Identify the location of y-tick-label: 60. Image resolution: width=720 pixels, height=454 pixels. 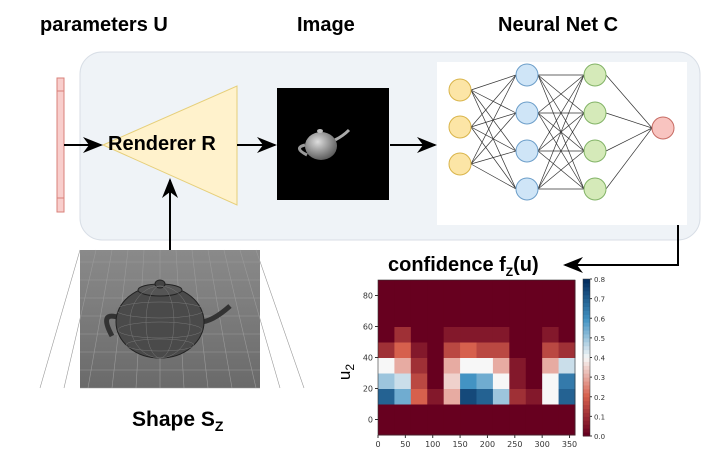
(368, 327).